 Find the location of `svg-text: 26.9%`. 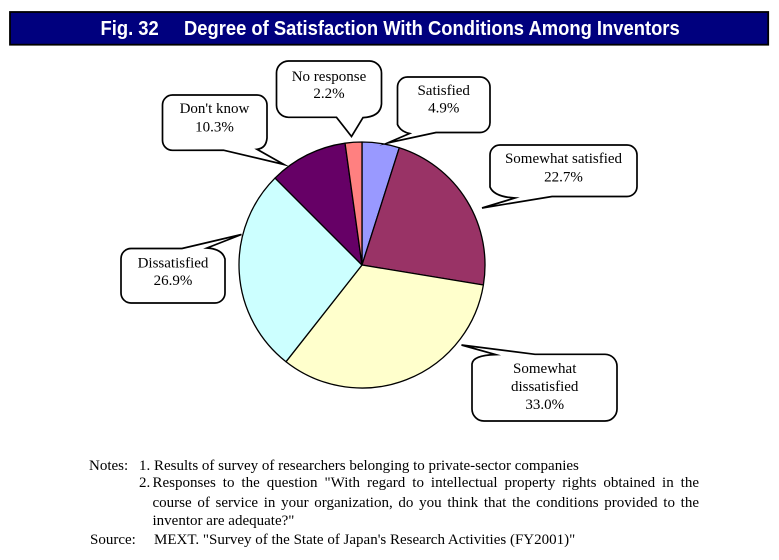

svg-text: 26.9% is located at coordinates (173, 281).